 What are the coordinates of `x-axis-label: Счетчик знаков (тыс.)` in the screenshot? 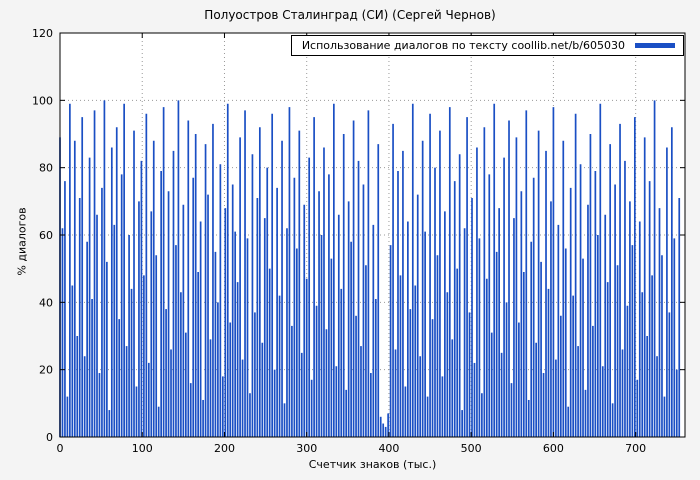 It's located at (372, 464).